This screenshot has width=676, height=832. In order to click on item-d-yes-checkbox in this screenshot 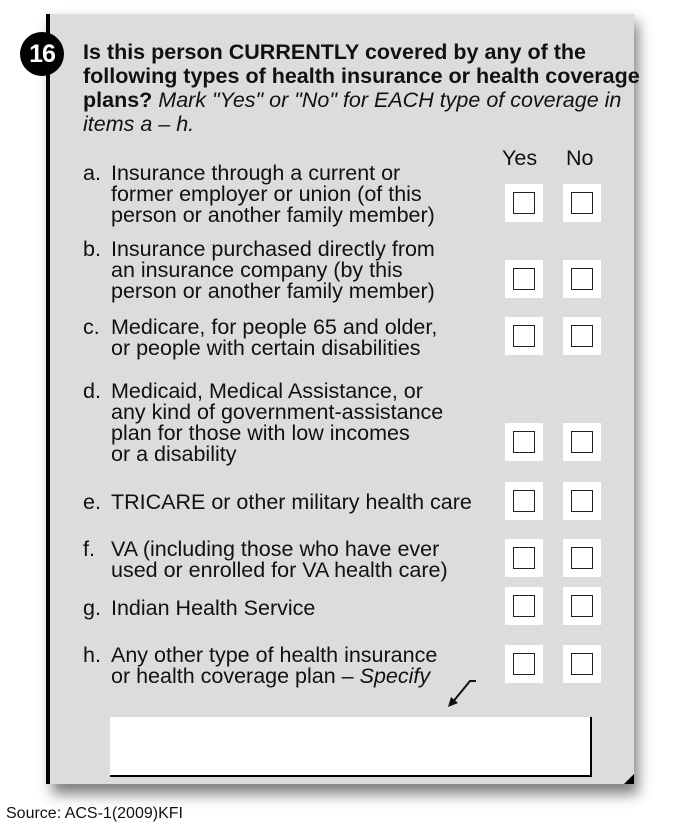, I will do `click(524, 442)`.